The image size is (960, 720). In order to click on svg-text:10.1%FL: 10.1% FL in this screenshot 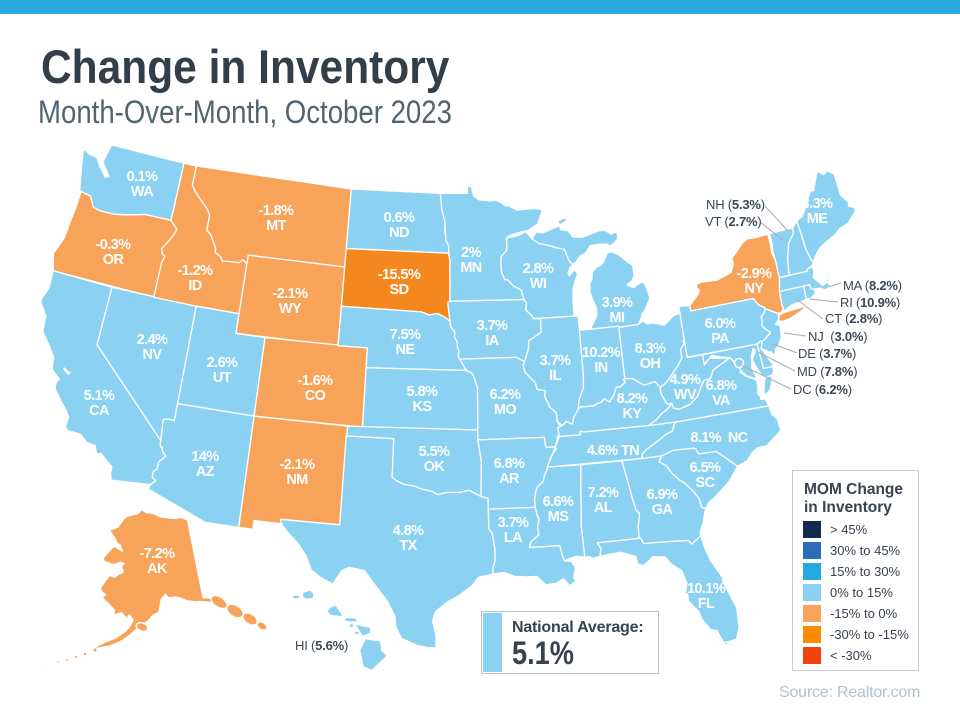, I will do `click(706, 596)`.